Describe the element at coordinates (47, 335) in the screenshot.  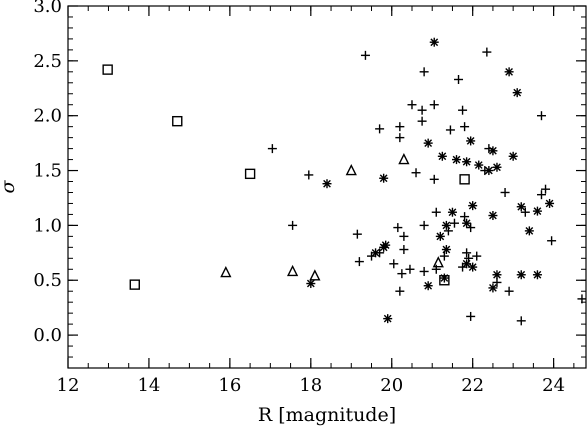
I see `y-tick-label: 0.0` at that location.